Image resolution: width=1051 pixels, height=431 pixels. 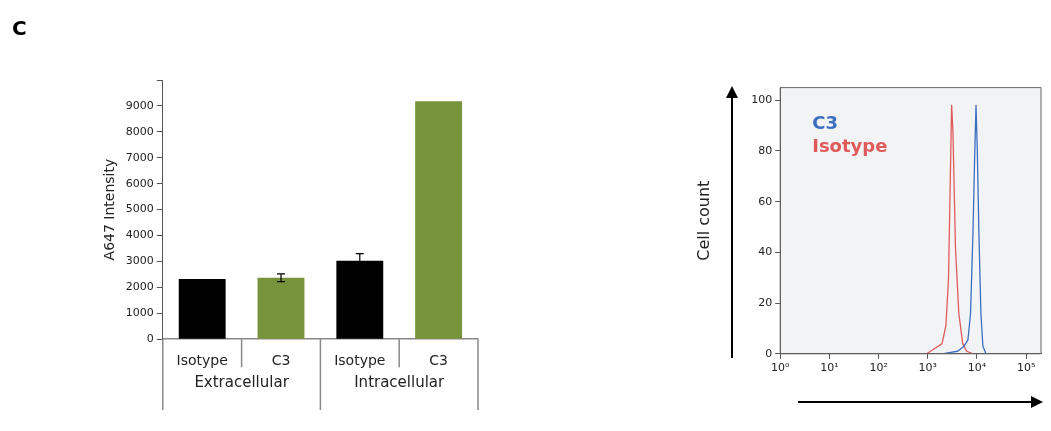 What do you see at coordinates (977, 368) in the screenshot?
I see `x-tick-label: 10⁴` at bounding box center [977, 368].